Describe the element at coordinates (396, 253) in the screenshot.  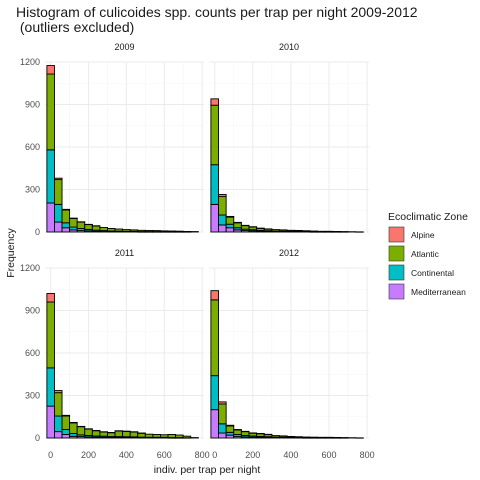
I see `legend-key-atlantic` at that location.